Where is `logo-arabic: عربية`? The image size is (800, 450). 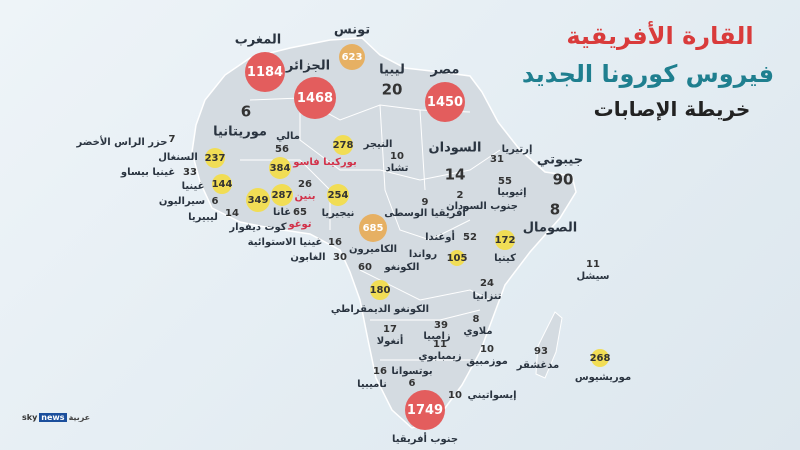
logo-arabic: عربية is located at coordinates (79, 417).